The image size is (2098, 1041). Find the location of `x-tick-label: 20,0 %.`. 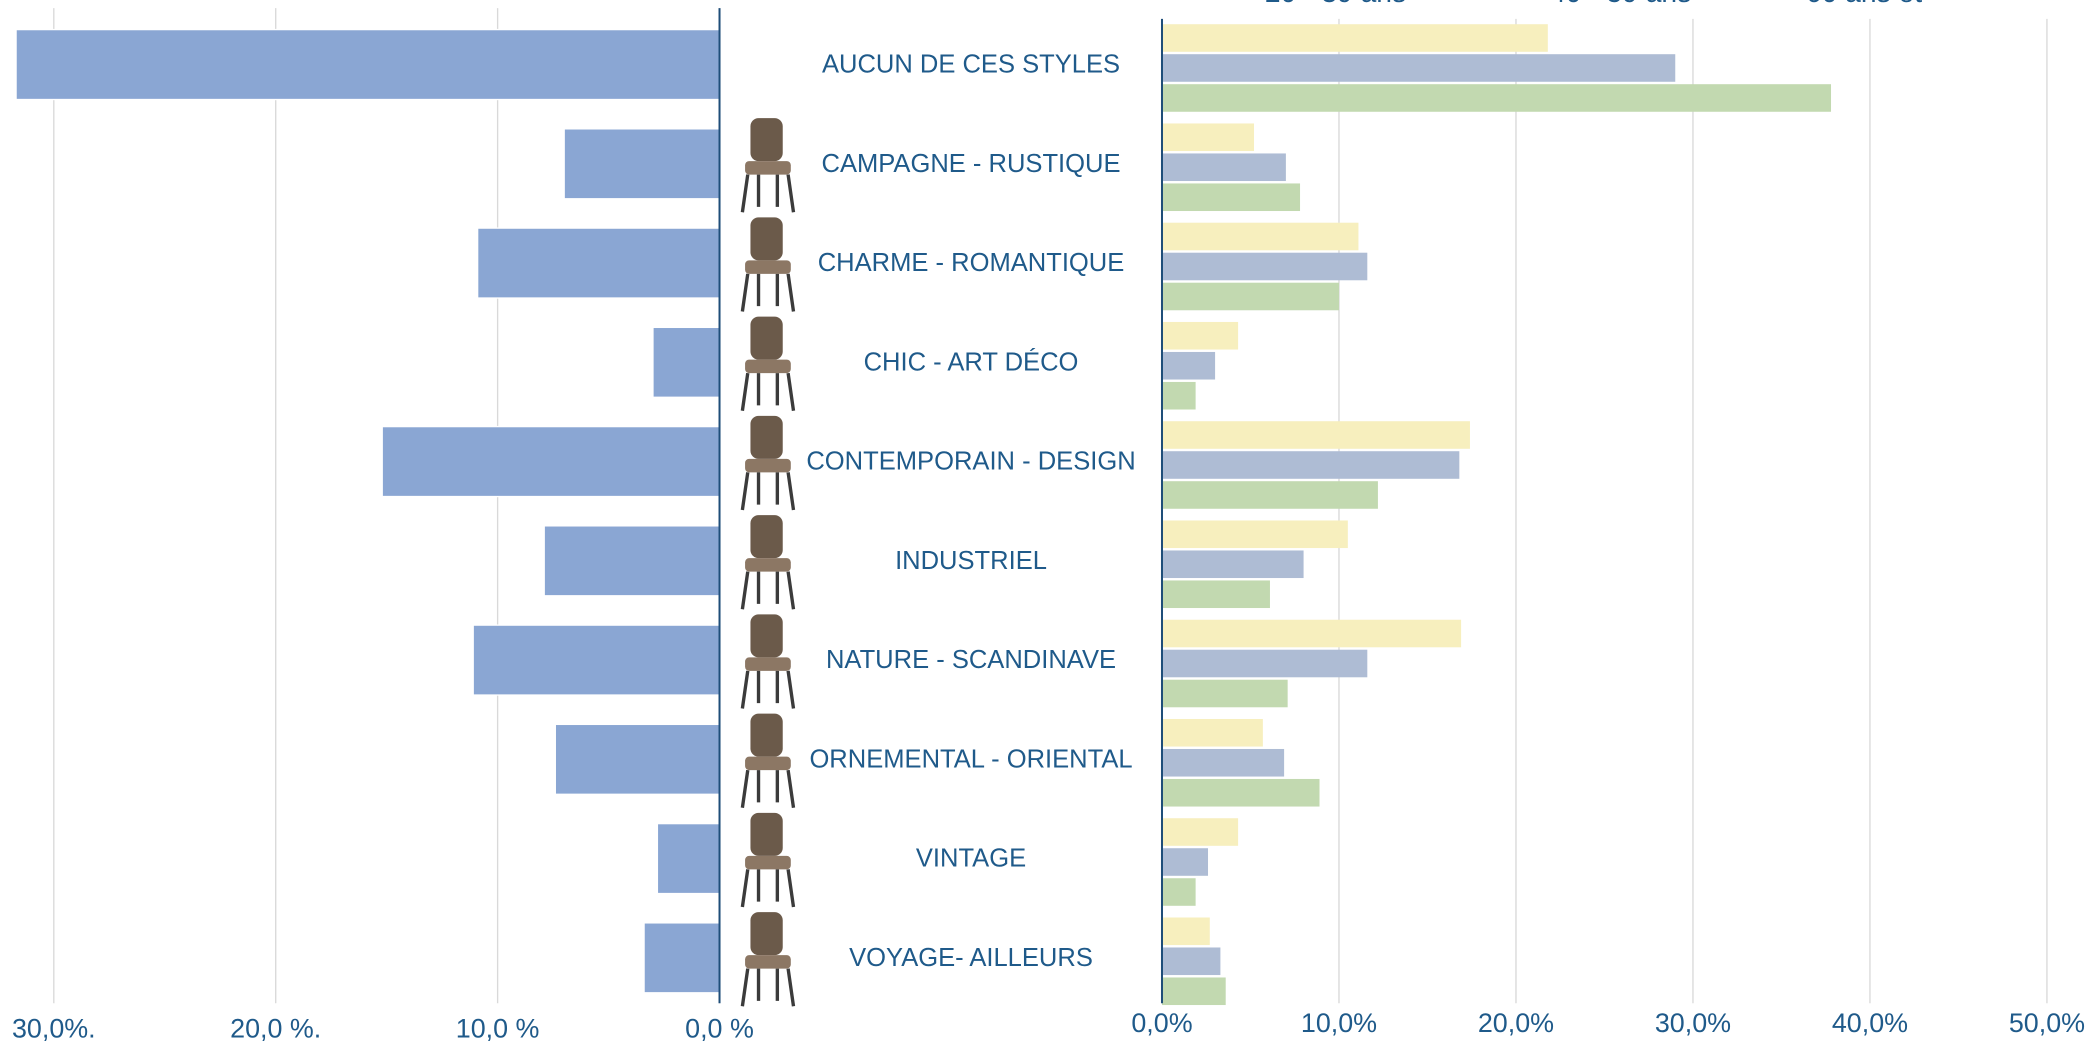

x-tick-label: 20,0 %. is located at coordinates (275, 1027).